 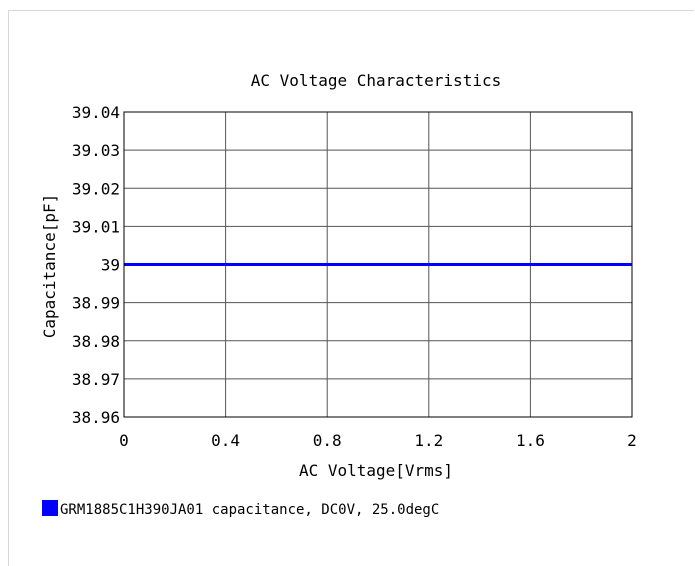 I want to click on y-tick-label: 38.98, so click(x=96, y=341).